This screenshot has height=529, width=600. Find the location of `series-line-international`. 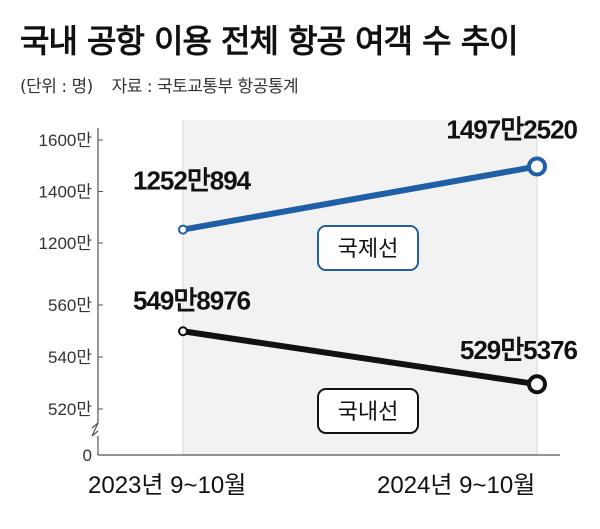

series-line-international is located at coordinates (360, 198).